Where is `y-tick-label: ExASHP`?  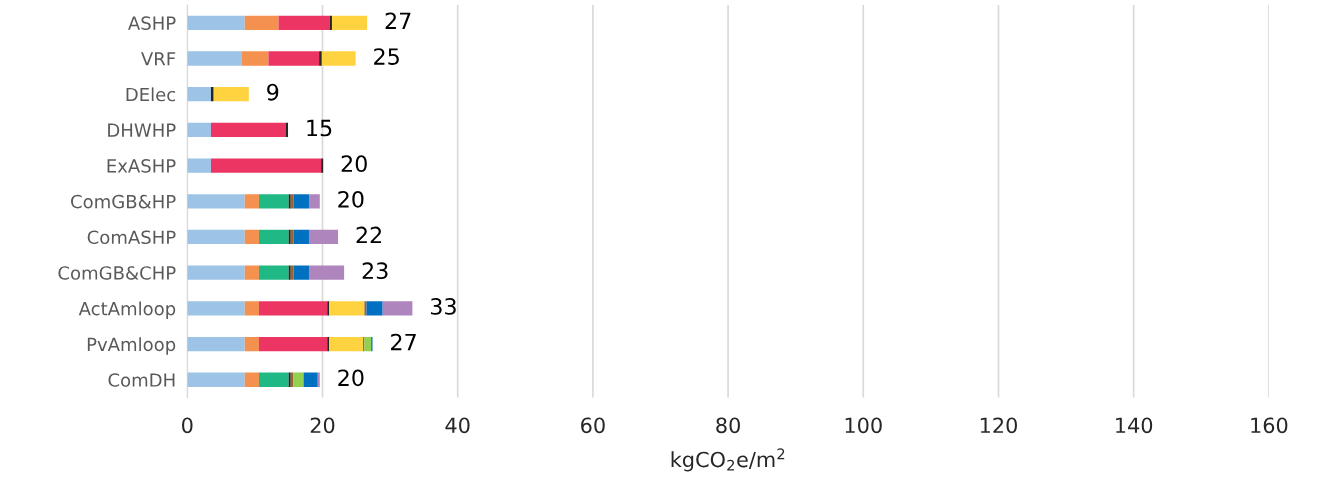
y-tick-label: ExASHP is located at coordinates (141, 166).